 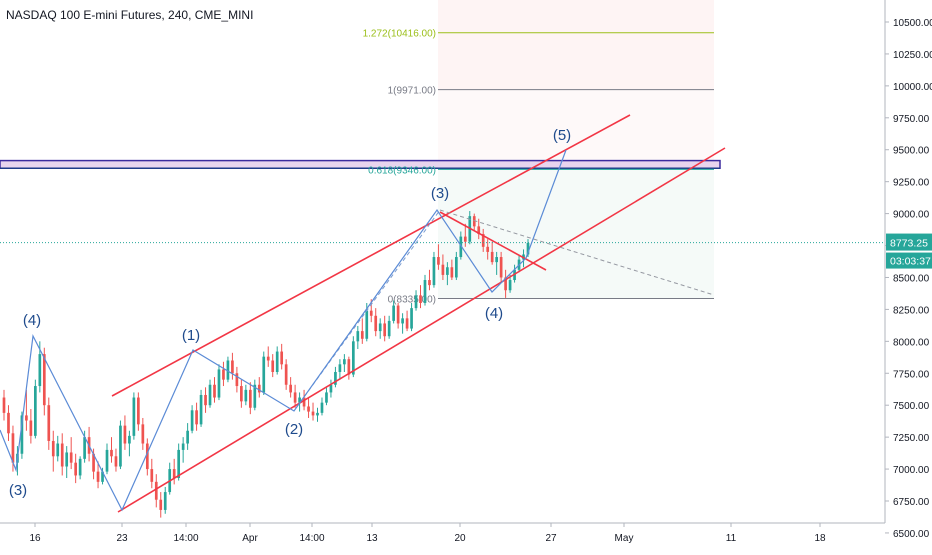 I want to click on fib-zone-upper, so click(x=576, y=45).